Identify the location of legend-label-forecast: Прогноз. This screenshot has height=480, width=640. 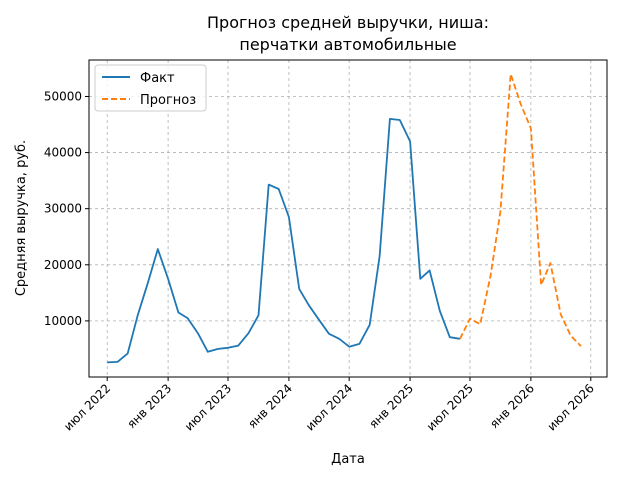
(168, 100).